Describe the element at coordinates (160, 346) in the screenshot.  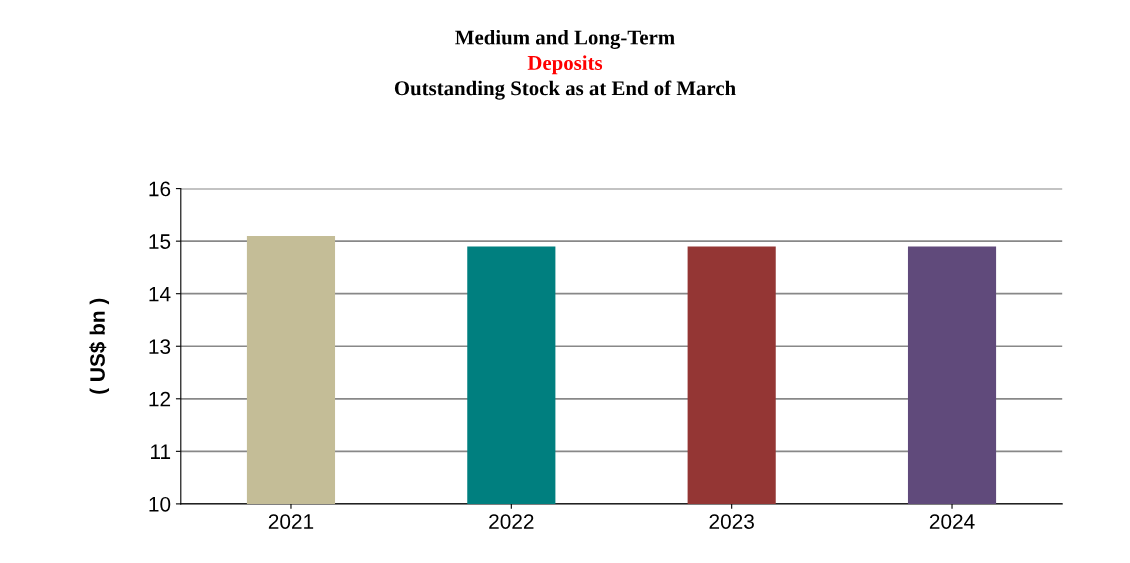
I see `y-tick-label: 13` at that location.